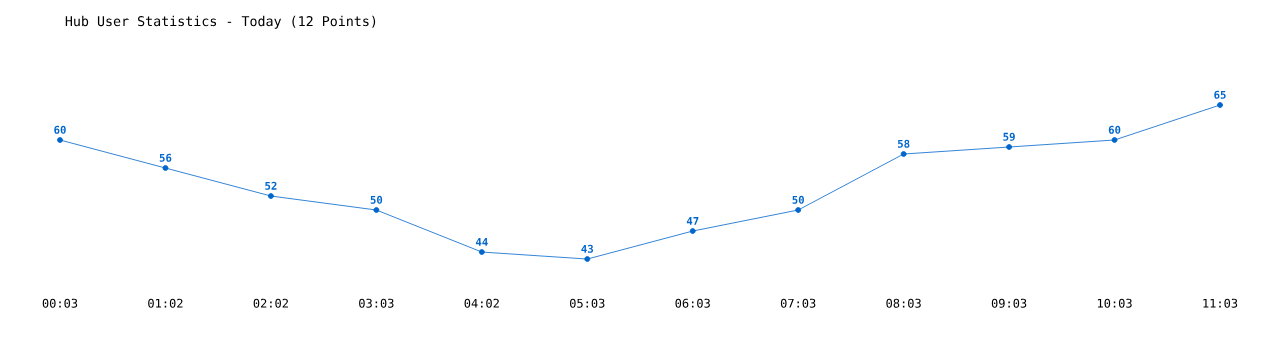 This screenshot has height=350, width=1280. What do you see at coordinates (376, 303) in the screenshot?
I see `x-tick-label: 03:03` at bounding box center [376, 303].